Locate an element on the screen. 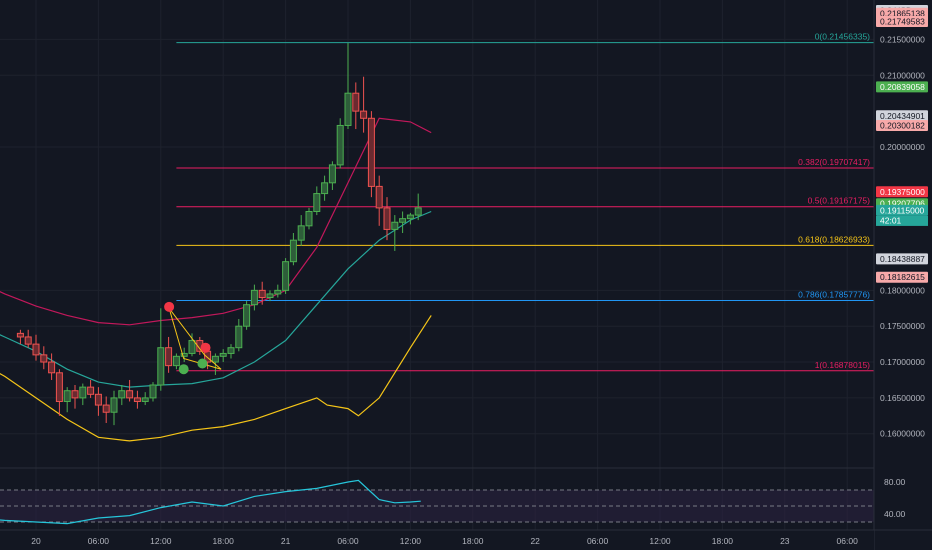  oscillator-line is located at coordinates (210, 502).